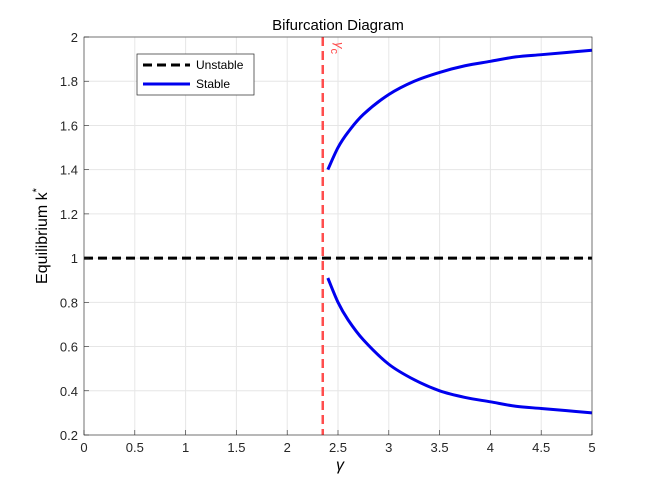 The height and width of the screenshot is (490, 654). What do you see at coordinates (74, 37) in the screenshot?
I see `y-tick-label: 2` at bounding box center [74, 37].